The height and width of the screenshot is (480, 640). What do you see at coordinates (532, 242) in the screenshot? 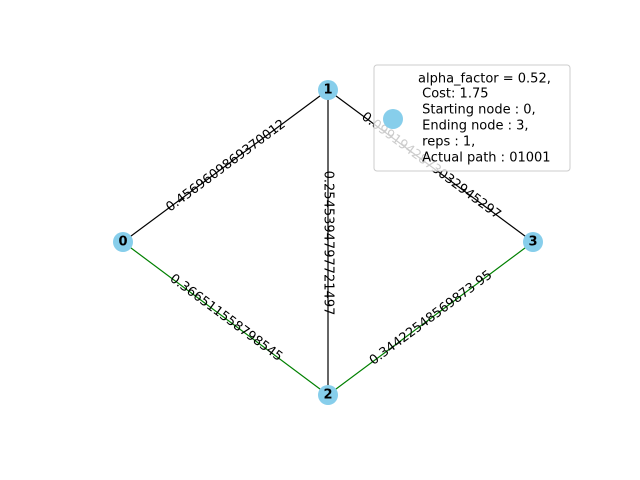
I see `node-label-3: 3` at bounding box center [532, 242].